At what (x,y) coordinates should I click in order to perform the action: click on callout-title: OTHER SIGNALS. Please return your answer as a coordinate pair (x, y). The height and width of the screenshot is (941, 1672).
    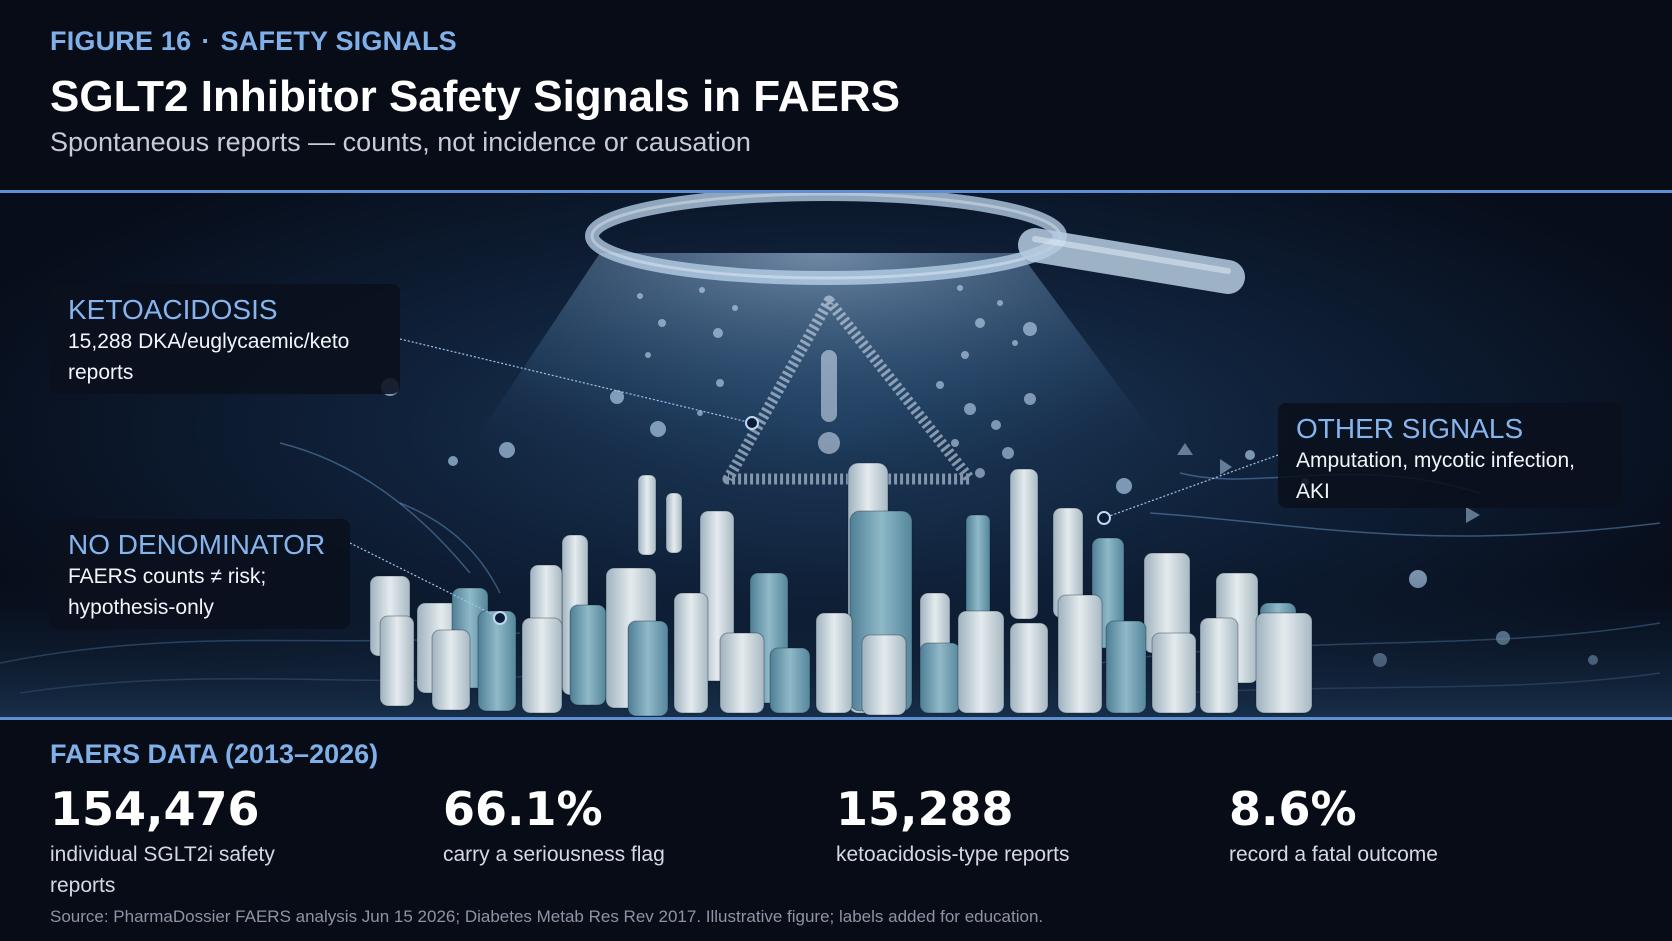
    Looking at the image, I should click on (1410, 428).